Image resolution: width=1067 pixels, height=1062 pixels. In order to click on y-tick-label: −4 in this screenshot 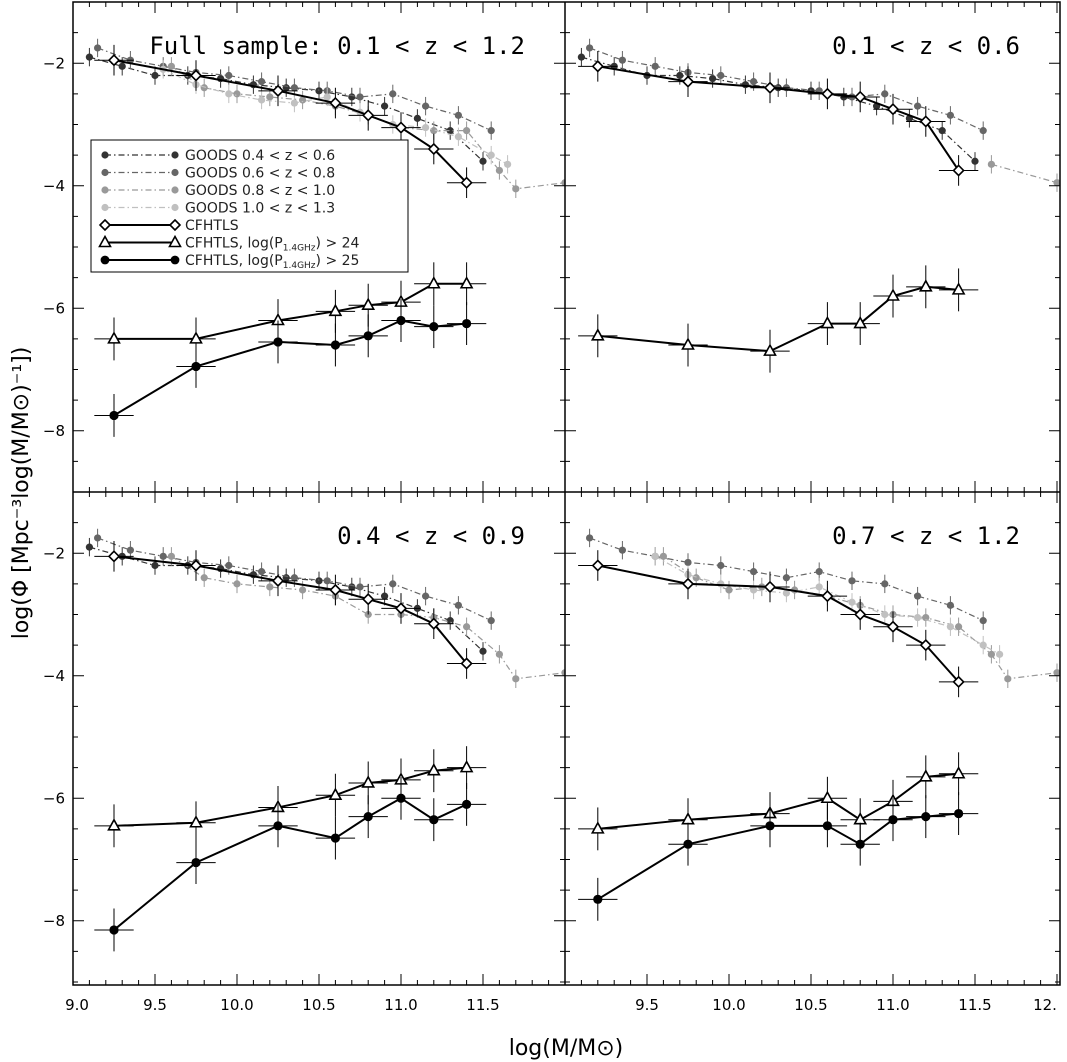, I will do `click(54, 676)`.